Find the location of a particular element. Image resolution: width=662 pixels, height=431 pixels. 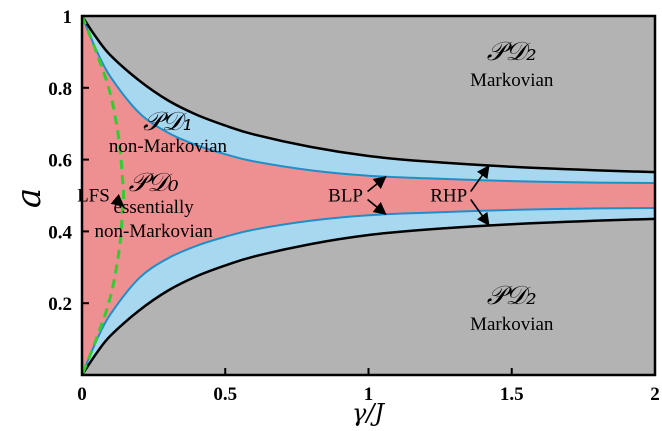

x-tick-label: 2 is located at coordinates (655, 394).